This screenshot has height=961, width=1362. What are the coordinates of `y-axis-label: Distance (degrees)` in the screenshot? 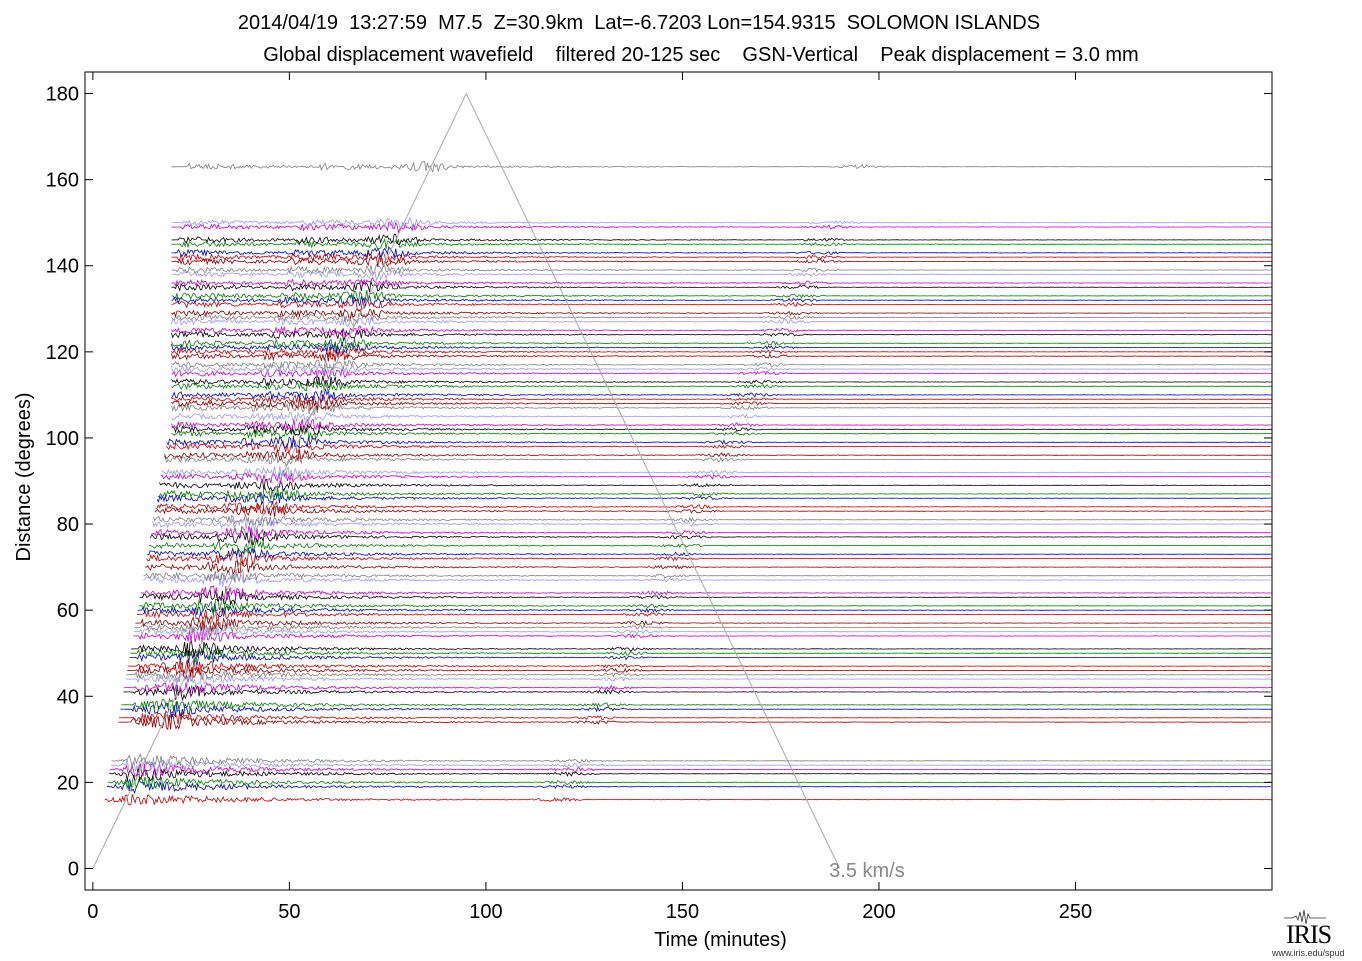 It's located at (24, 477).